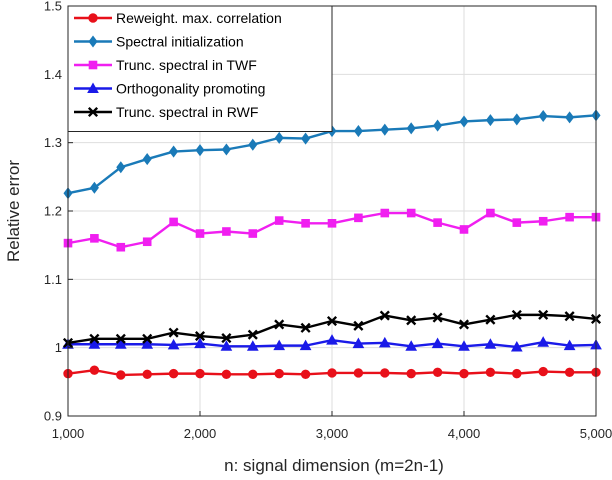  I want to click on legend-item: Orthogonality promoting, so click(169, 89).